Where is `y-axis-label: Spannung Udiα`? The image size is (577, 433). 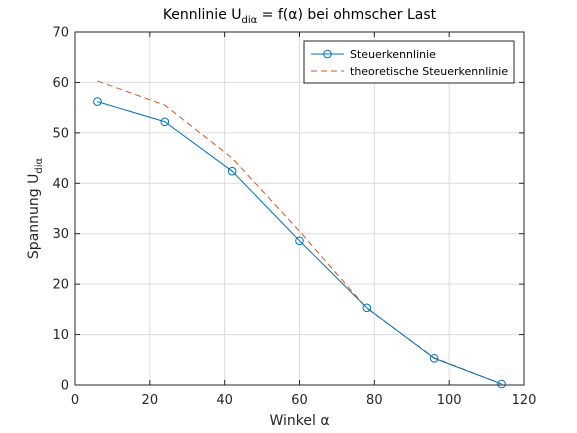
y-axis-label: Spannung Udiα is located at coordinates (35, 209).